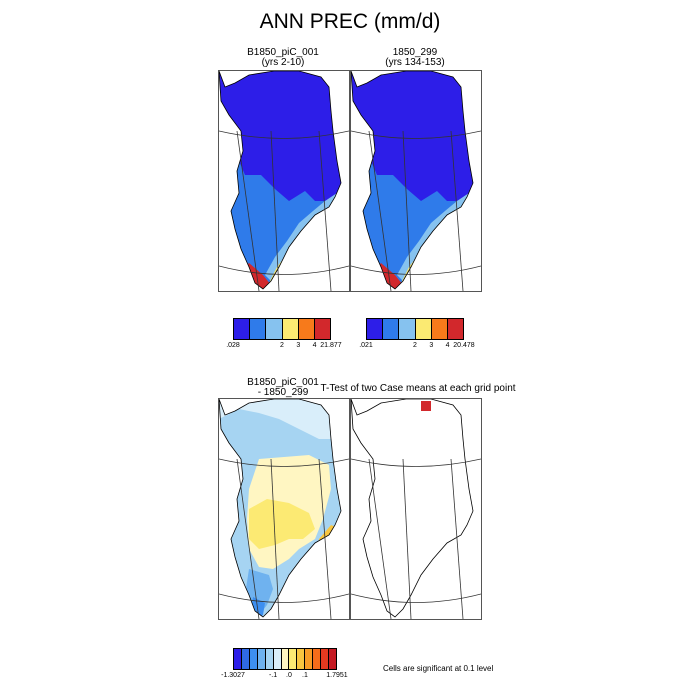  Describe the element at coordinates (289, 675) in the screenshot. I see `cb3-label-2: .0` at that location.